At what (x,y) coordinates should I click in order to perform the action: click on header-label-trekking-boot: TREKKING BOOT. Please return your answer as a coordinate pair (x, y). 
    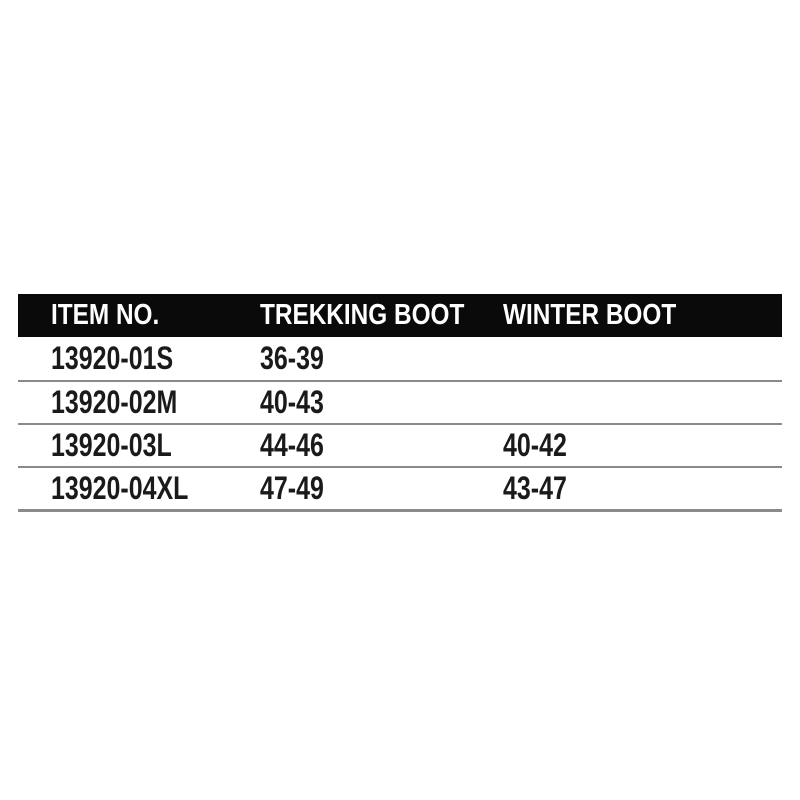
    Looking at the image, I should click on (362, 315).